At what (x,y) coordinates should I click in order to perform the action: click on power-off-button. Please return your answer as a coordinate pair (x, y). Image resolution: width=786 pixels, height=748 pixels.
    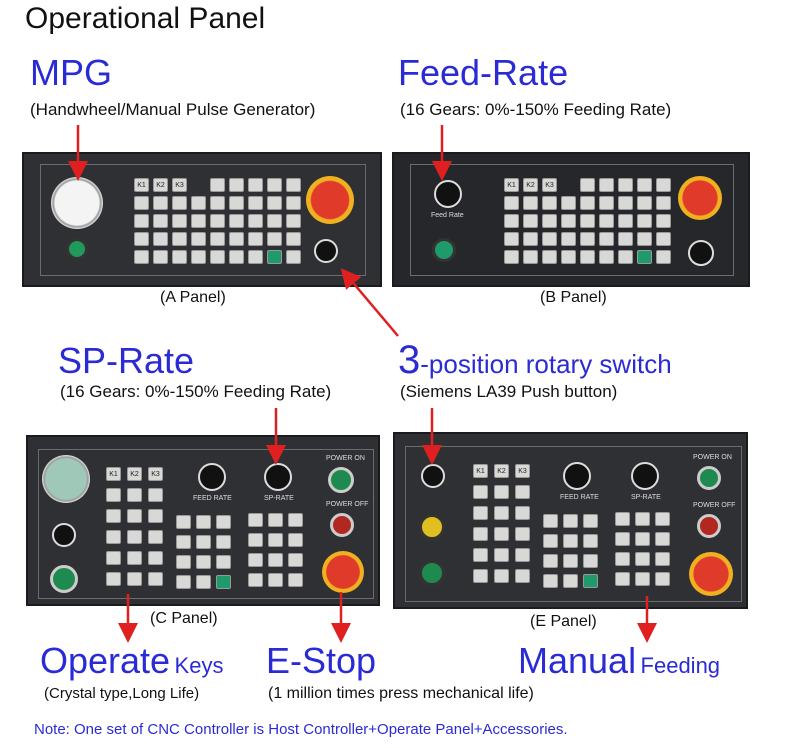
    Looking at the image, I should click on (709, 526).